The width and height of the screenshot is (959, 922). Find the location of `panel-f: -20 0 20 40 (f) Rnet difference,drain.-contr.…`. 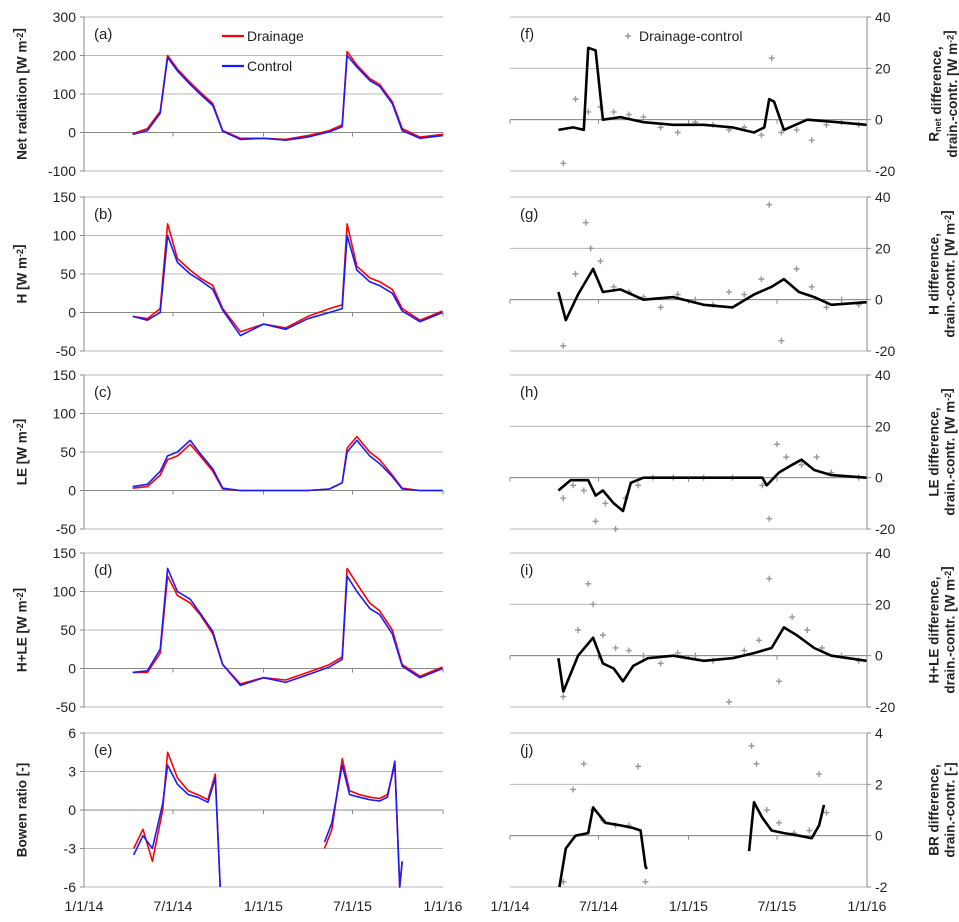

panel-f: -20 0 20 40 (f) Rnet difference,drain.-contr.… is located at coordinates (734, 94).